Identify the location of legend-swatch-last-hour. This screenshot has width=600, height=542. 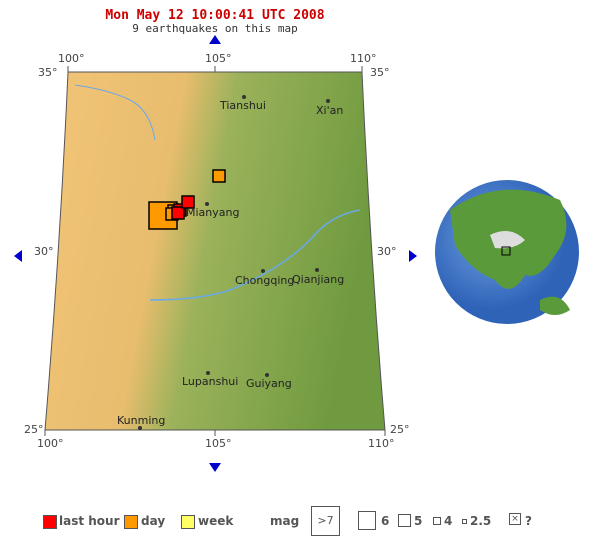
(50, 522).